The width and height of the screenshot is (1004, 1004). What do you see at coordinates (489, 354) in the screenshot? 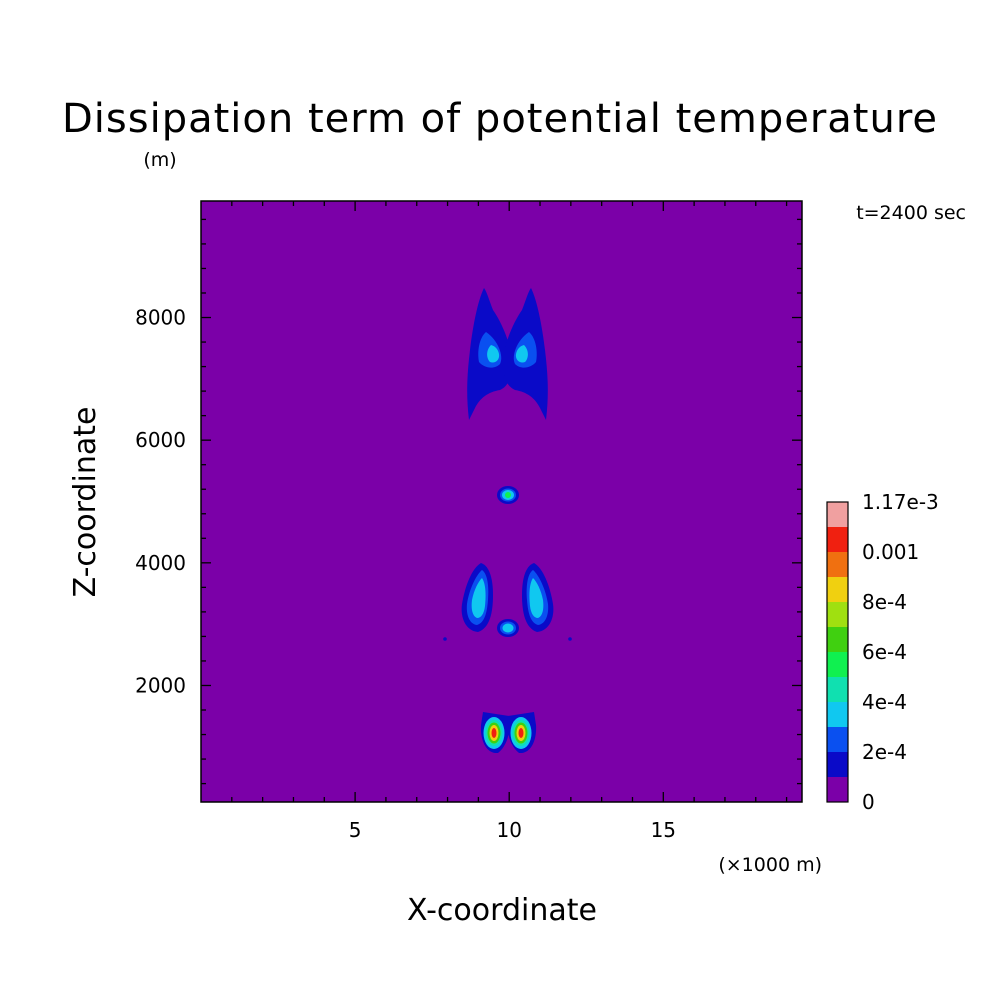
I see `upper-left-plume` at bounding box center [489, 354].